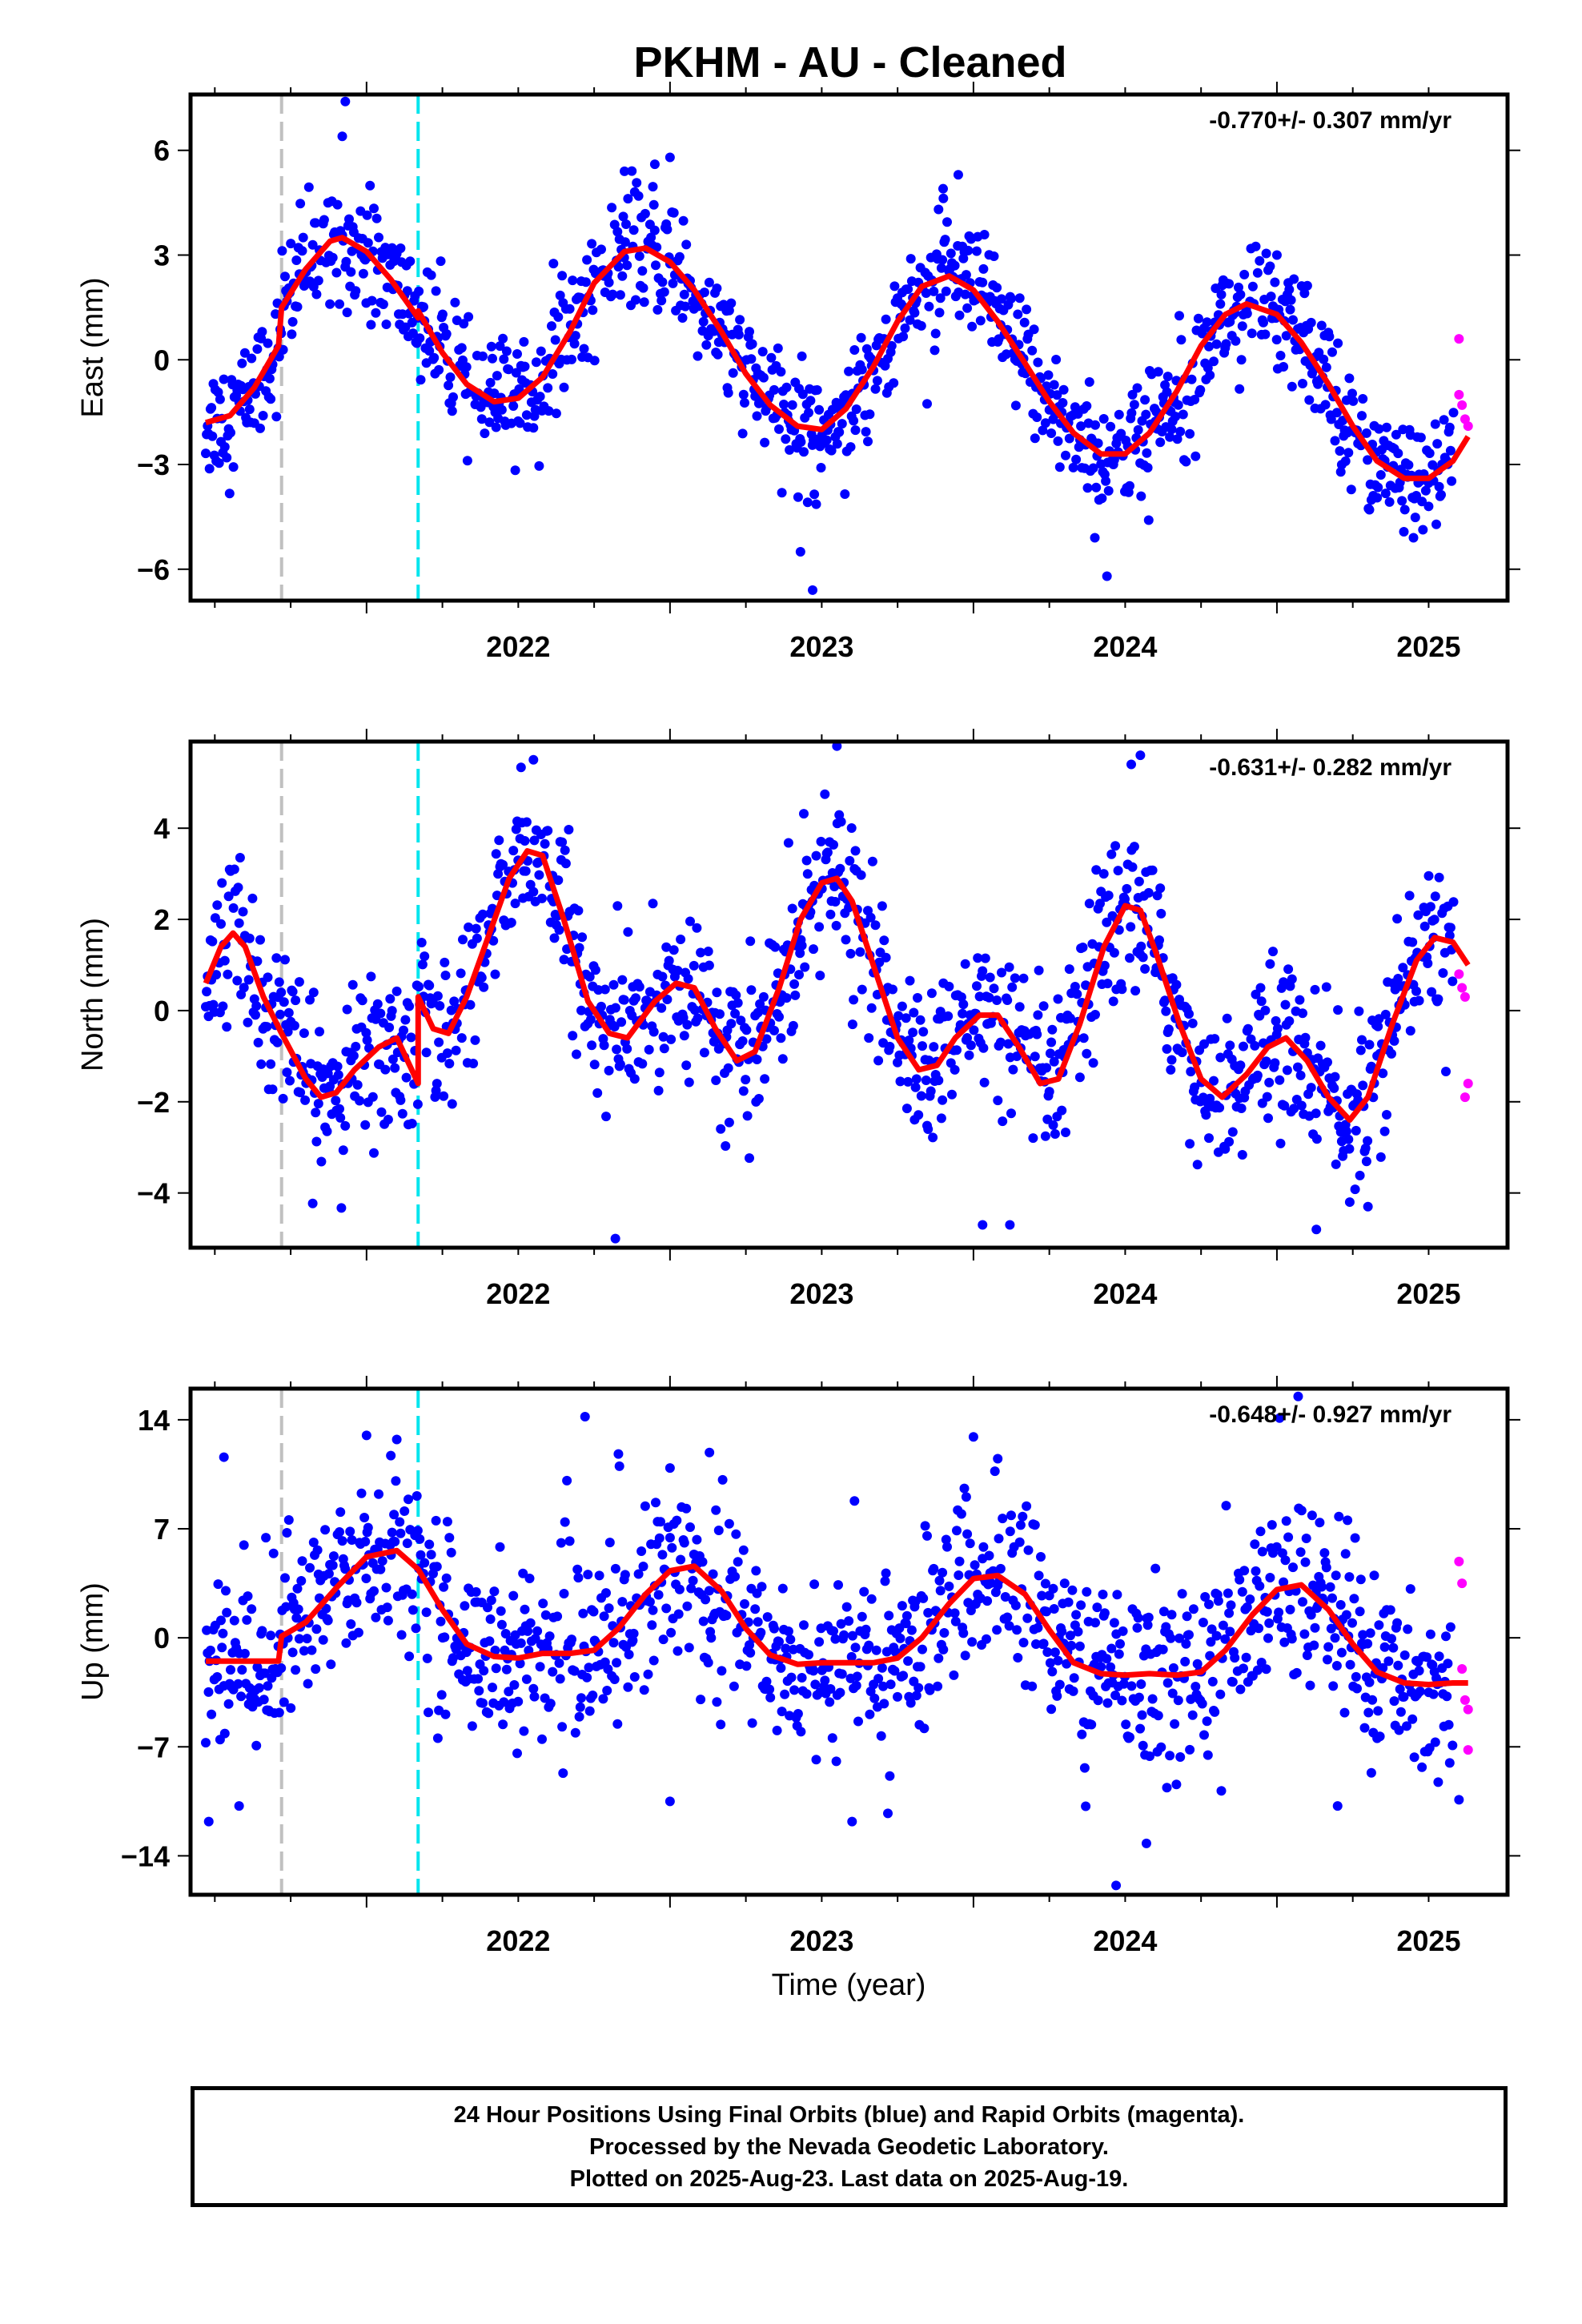  What do you see at coordinates (162, 151) in the screenshot?
I see `y-tick-label: 6` at bounding box center [162, 151].